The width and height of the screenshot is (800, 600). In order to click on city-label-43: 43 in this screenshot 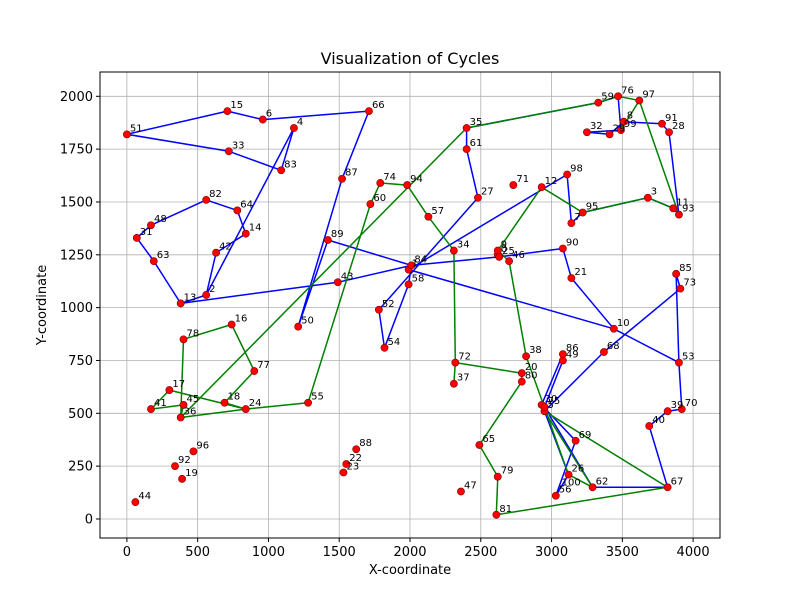, I will do `click(347, 276)`.